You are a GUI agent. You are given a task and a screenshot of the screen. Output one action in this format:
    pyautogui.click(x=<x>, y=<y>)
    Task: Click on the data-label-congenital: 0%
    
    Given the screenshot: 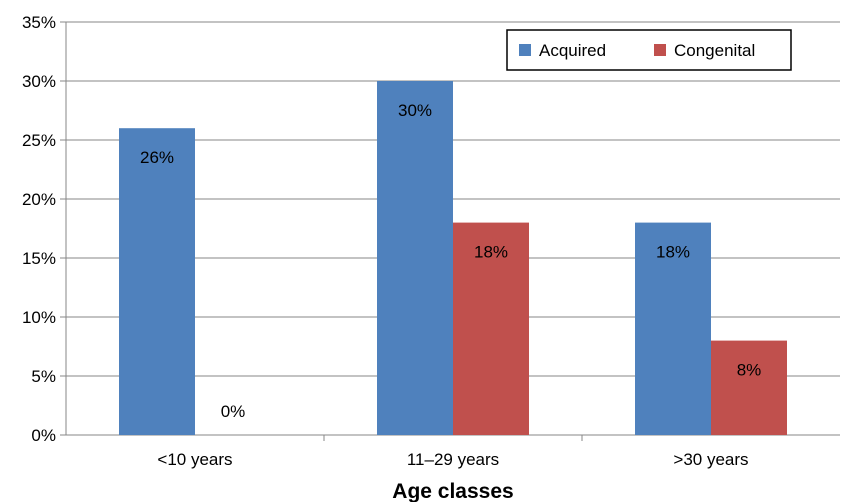 What is the action you would take?
    pyautogui.click(x=233, y=411)
    